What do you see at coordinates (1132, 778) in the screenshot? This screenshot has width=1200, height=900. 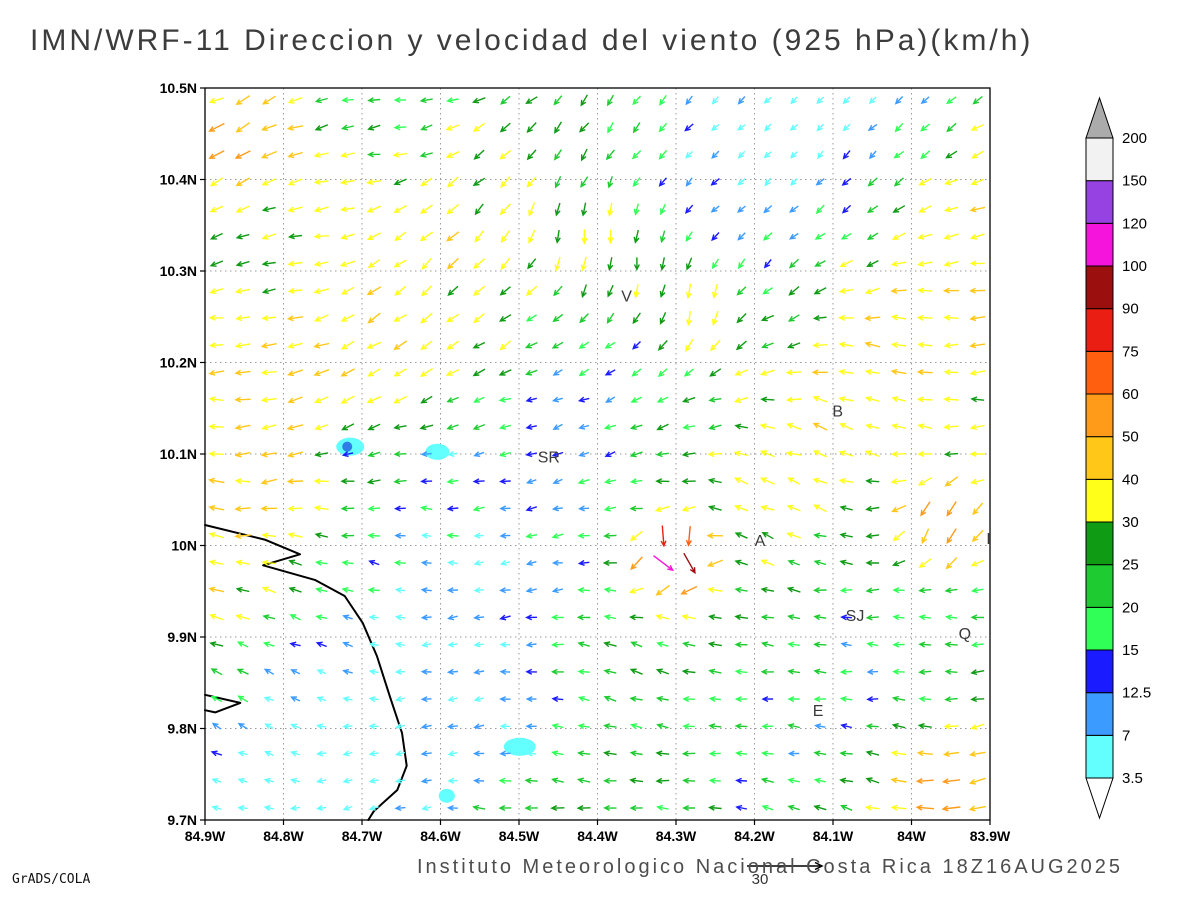 I see `svg-text: 3.5` at bounding box center [1132, 778].